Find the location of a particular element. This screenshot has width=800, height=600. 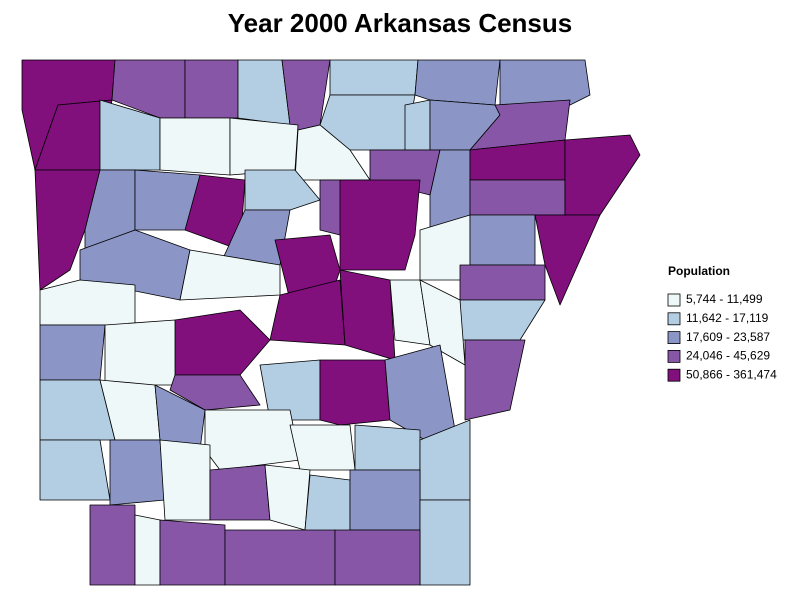

legend-label: 5,744 - 11,499 is located at coordinates (724, 299).